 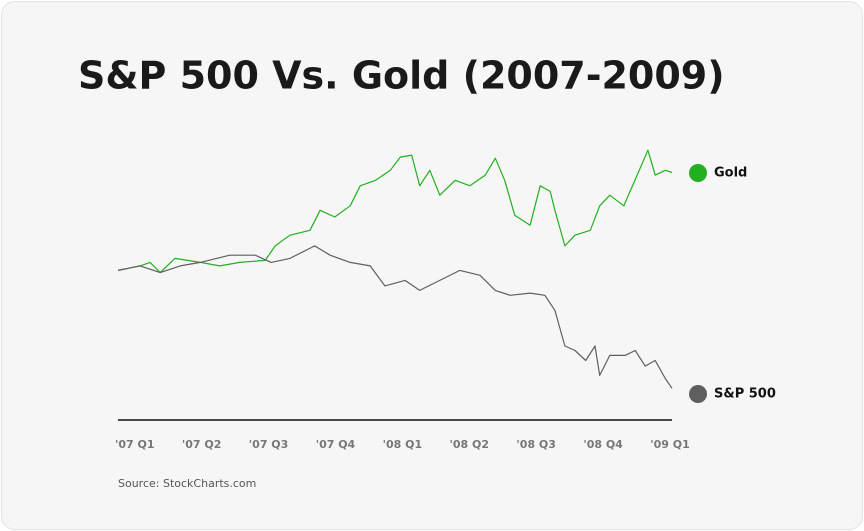 What do you see at coordinates (135, 444) in the screenshot?
I see `x-tick-label: '07 Q1` at bounding box center [135, 444].